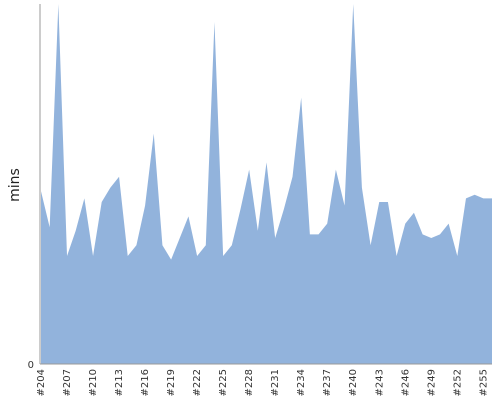 This screenshot has height=400, width=500. Describe the element at coordinates (249, 382) in the screenshot. I see `x-tick-label: #228` at that location.